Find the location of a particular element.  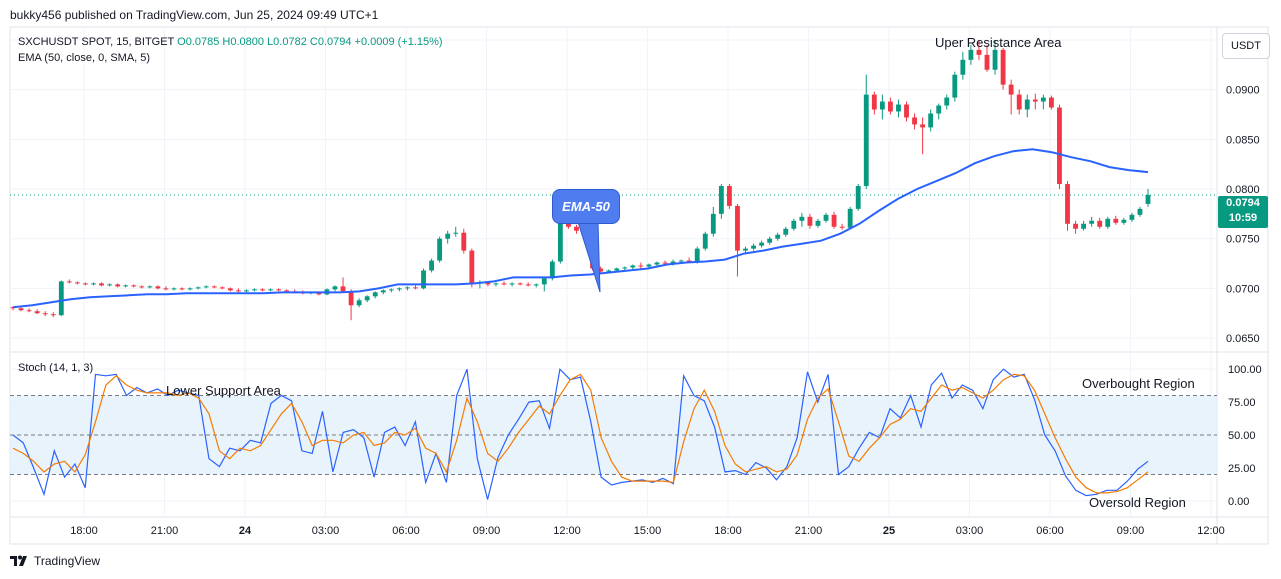

currency-unit-button: USDT is located at coordinates (1246, 46).